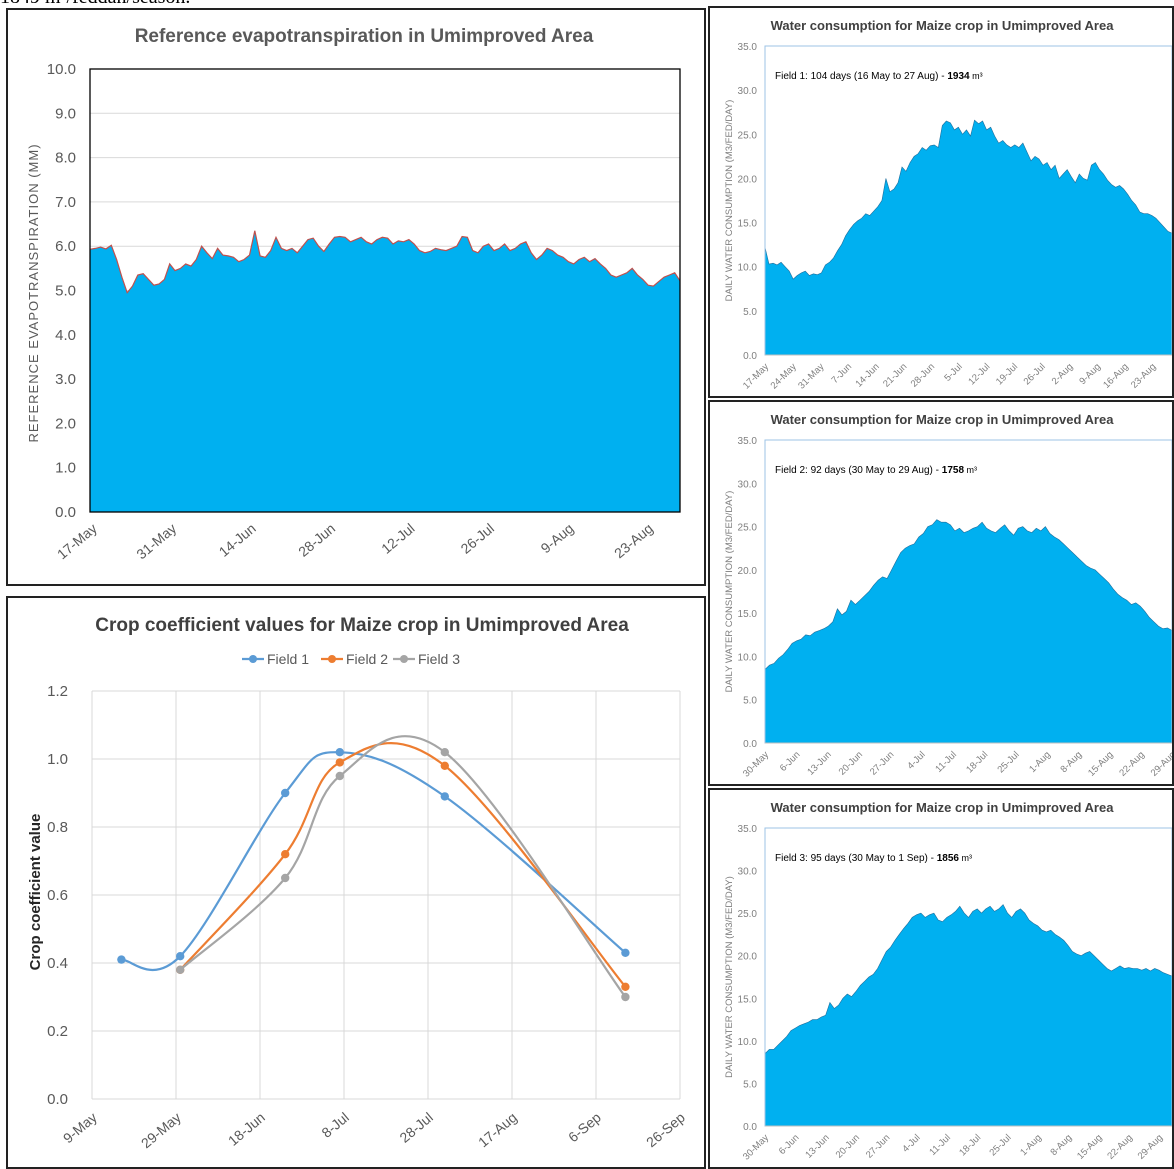 The width and height of the screenshot is (1174, 1169). What do you see at coordinates (1035, 374) in the screenshot?
I see `wc1-x-tick-label: 26-Jul` at bounding box center [1035, 374].